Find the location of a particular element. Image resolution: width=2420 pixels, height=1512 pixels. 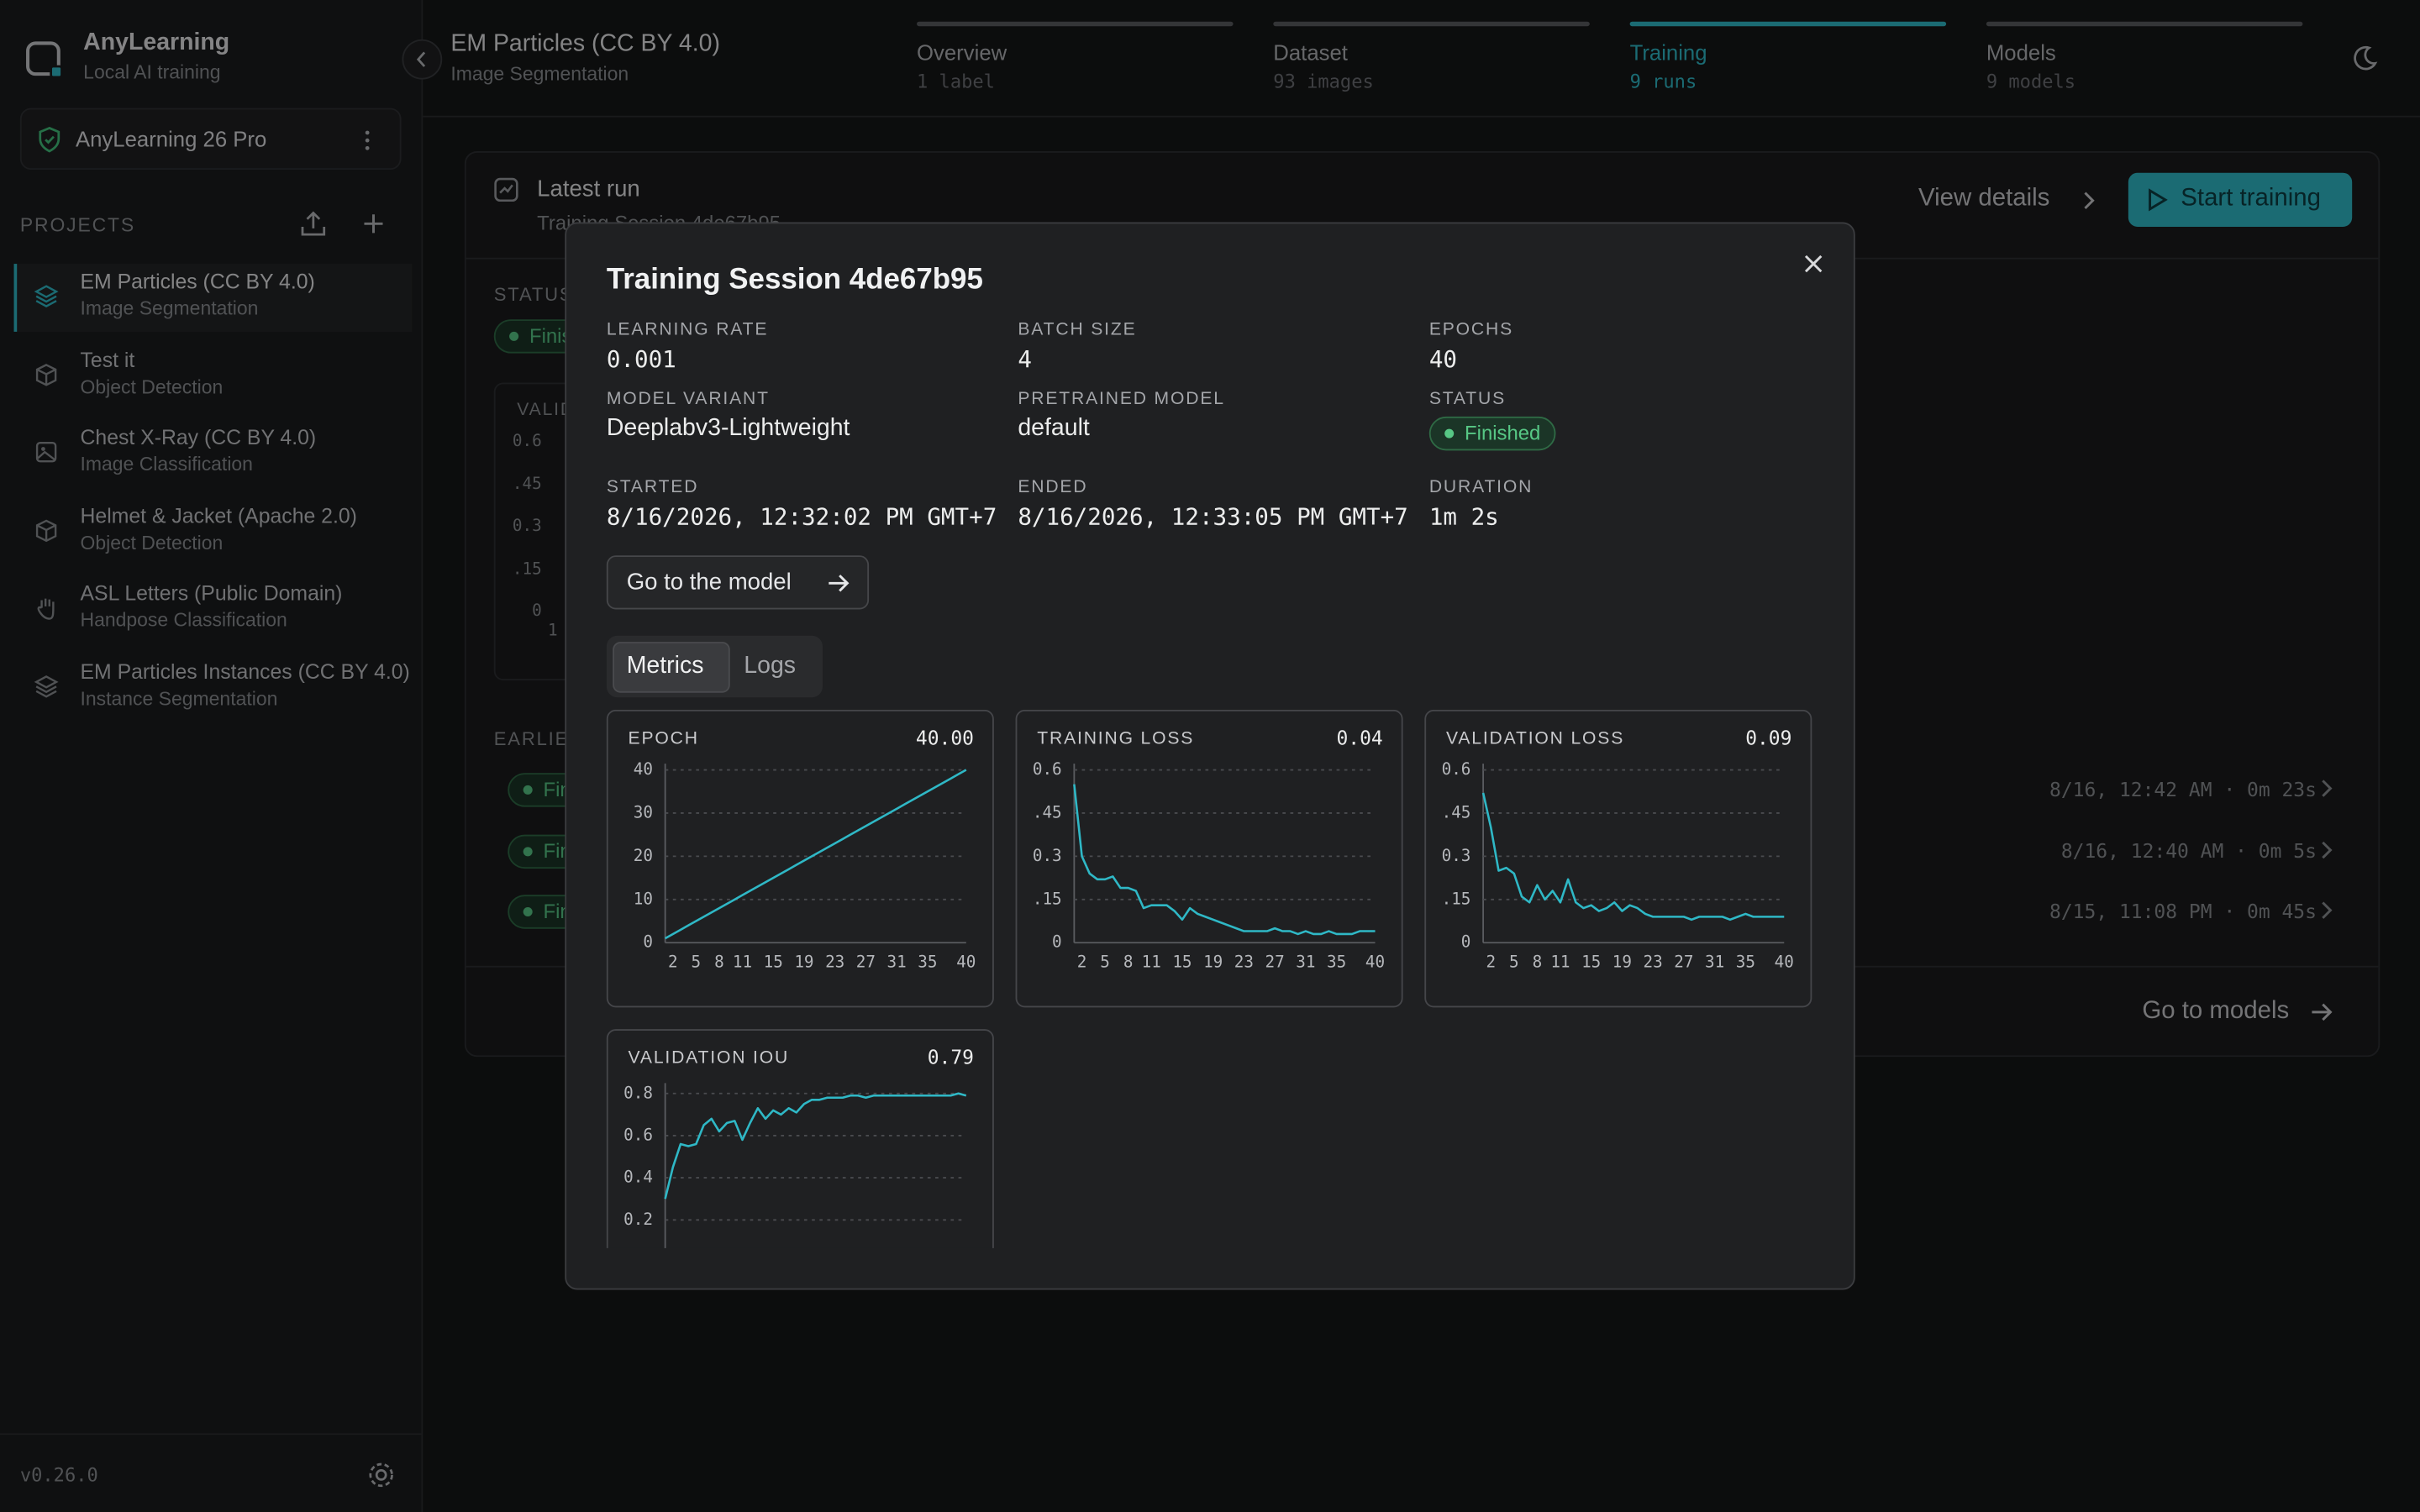

app-subtitle: Local AI training is located at coordinates (152, 72).